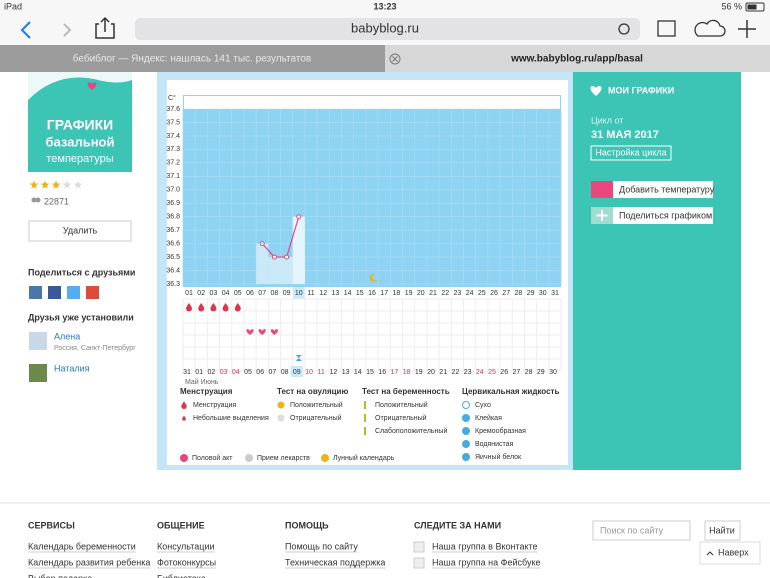 The image size is (770, 578). Describe the element at coordinates (275, 293) in the screenshot. I see `x-tick-label: 08` at that location.